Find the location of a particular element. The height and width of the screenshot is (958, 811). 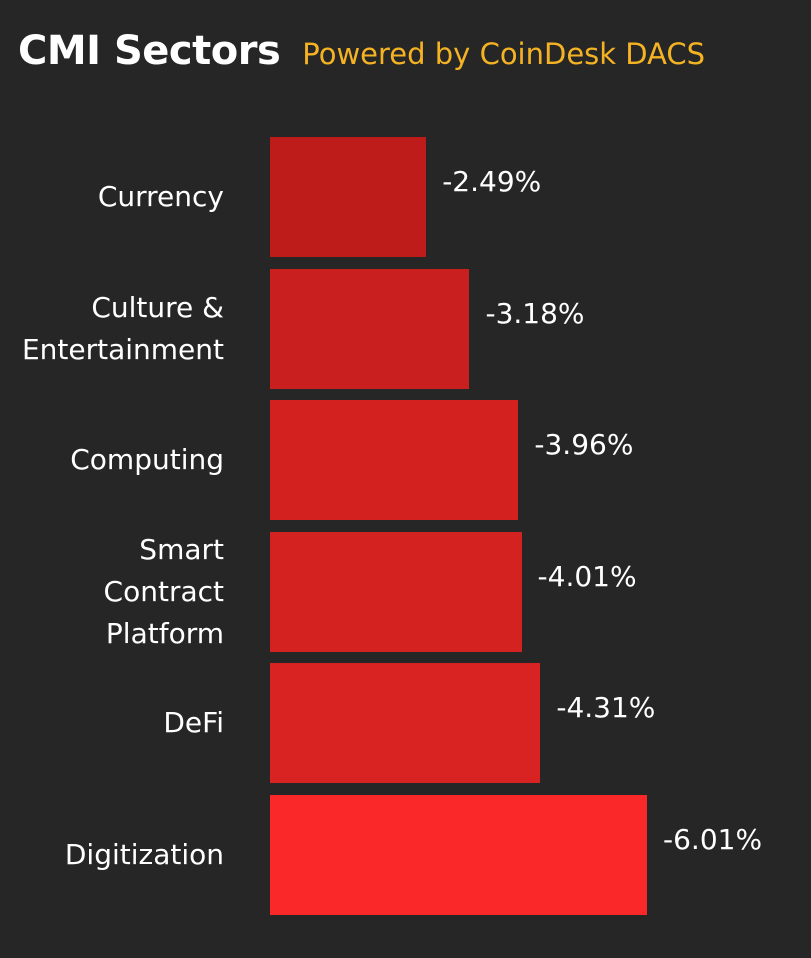

category-label-line: Platform is located at coordinates (164, 633).